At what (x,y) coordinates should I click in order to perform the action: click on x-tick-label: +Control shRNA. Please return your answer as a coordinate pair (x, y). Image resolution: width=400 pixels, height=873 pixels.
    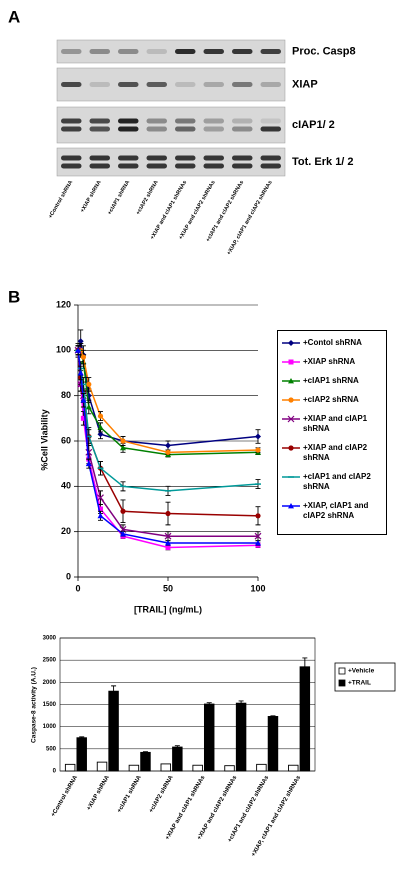
    Looking at the image, I should click on (65, 796).